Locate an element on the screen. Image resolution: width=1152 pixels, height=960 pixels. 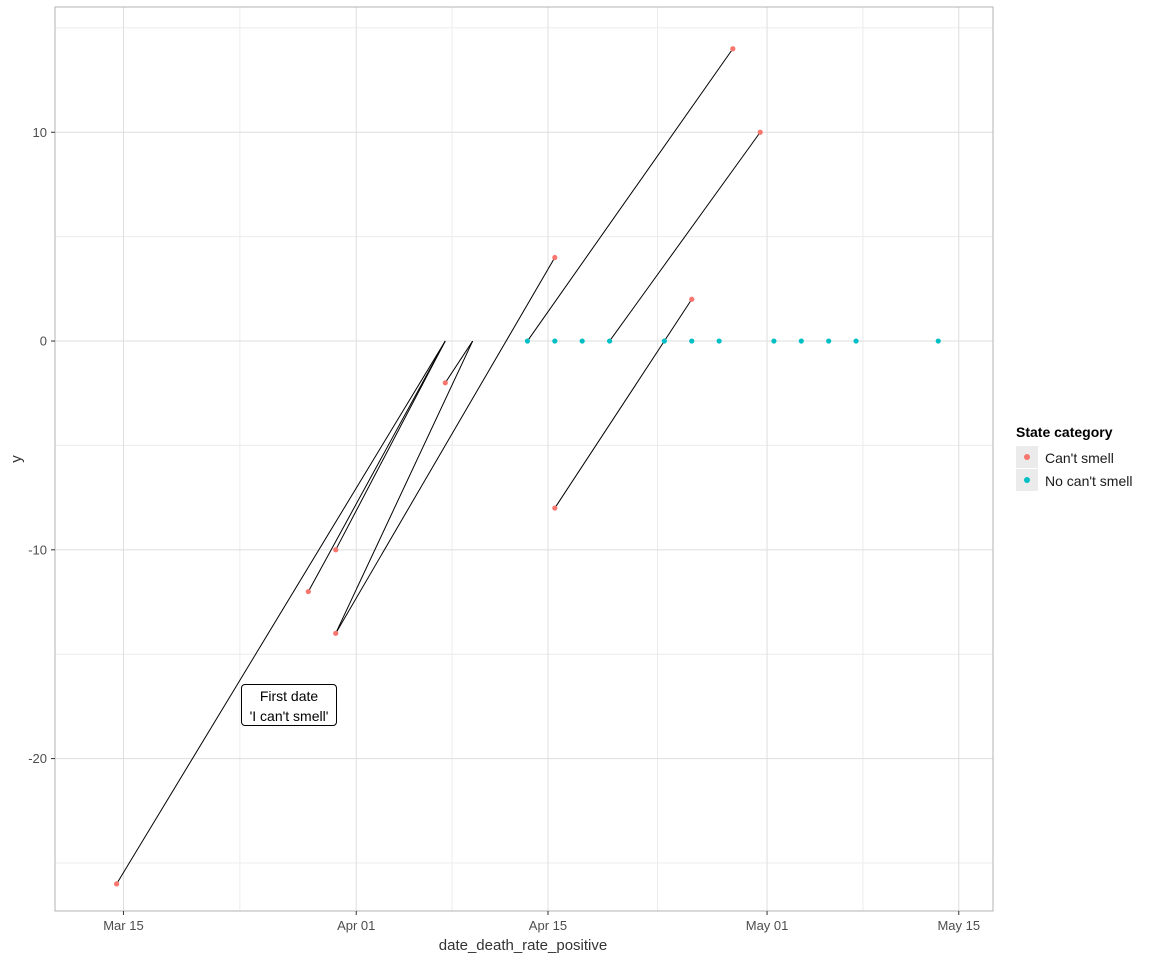
x-tick-label: Apr 01 is located at coordinates (356, 925).